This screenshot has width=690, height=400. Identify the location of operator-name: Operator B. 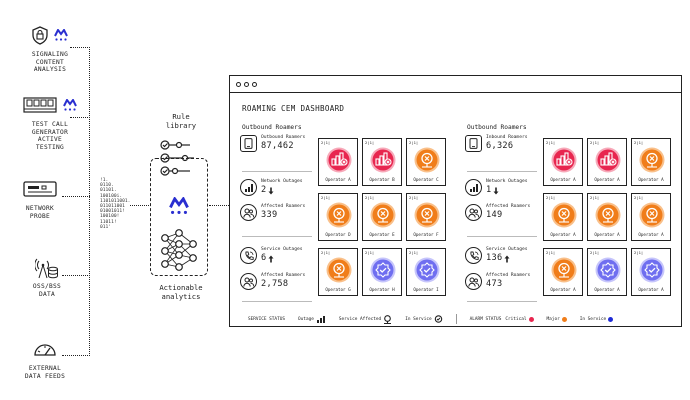
(382, 179).